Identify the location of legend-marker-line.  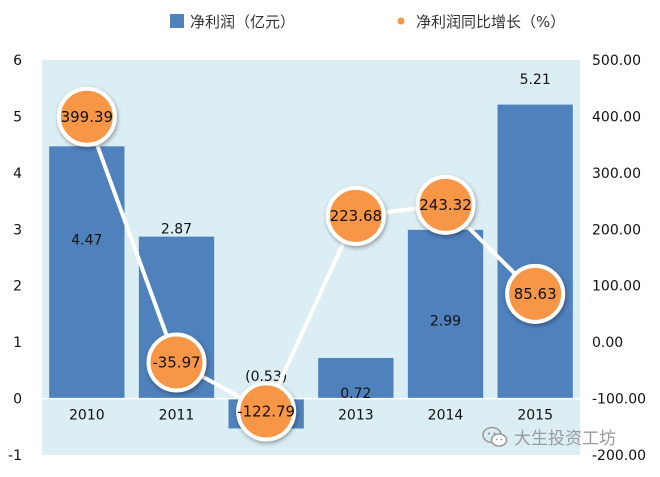
(401, 21).